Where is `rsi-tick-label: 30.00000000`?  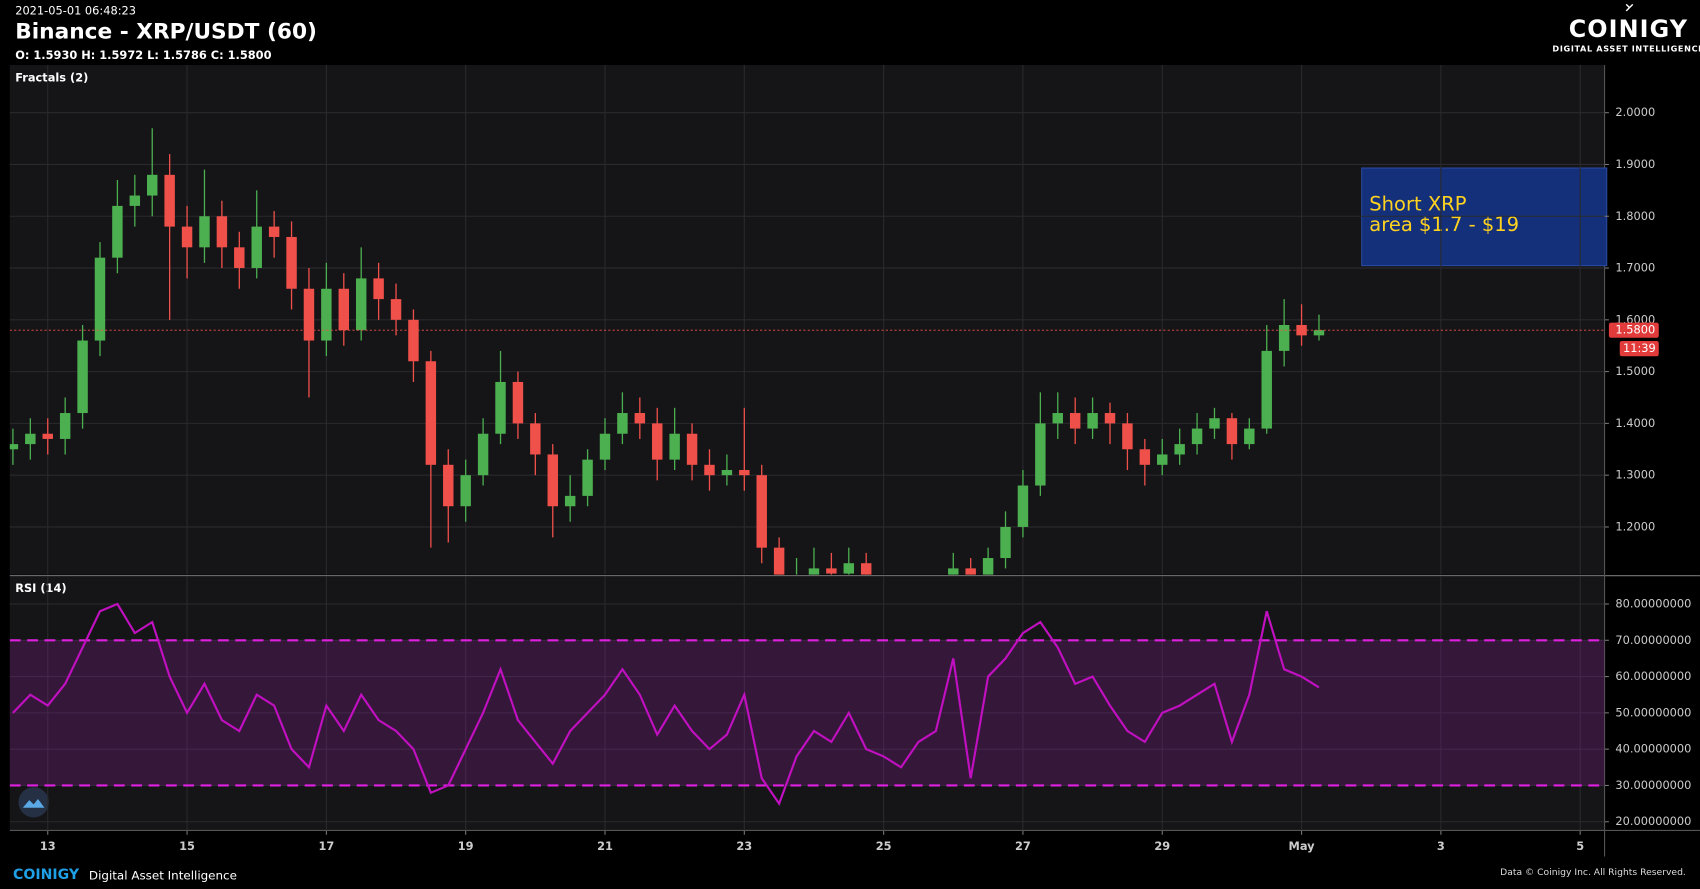
rsi-tick-label: 30.00000000 is located at coordinates (1653, 785).